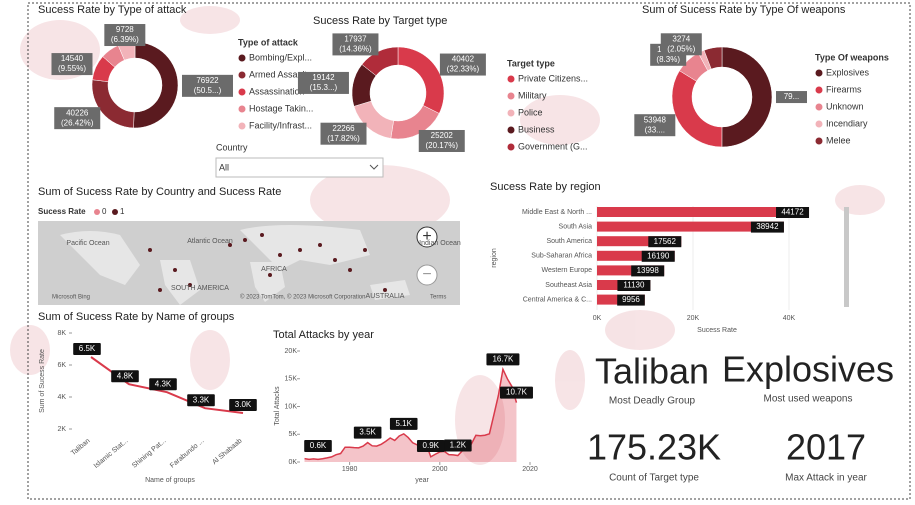 This screenshot has width=915, height=505. What do you see at coordinates (71, 298) in the screenshot?
I see `map-provider: Microsoft Bing` at bounding box center [71, 298].